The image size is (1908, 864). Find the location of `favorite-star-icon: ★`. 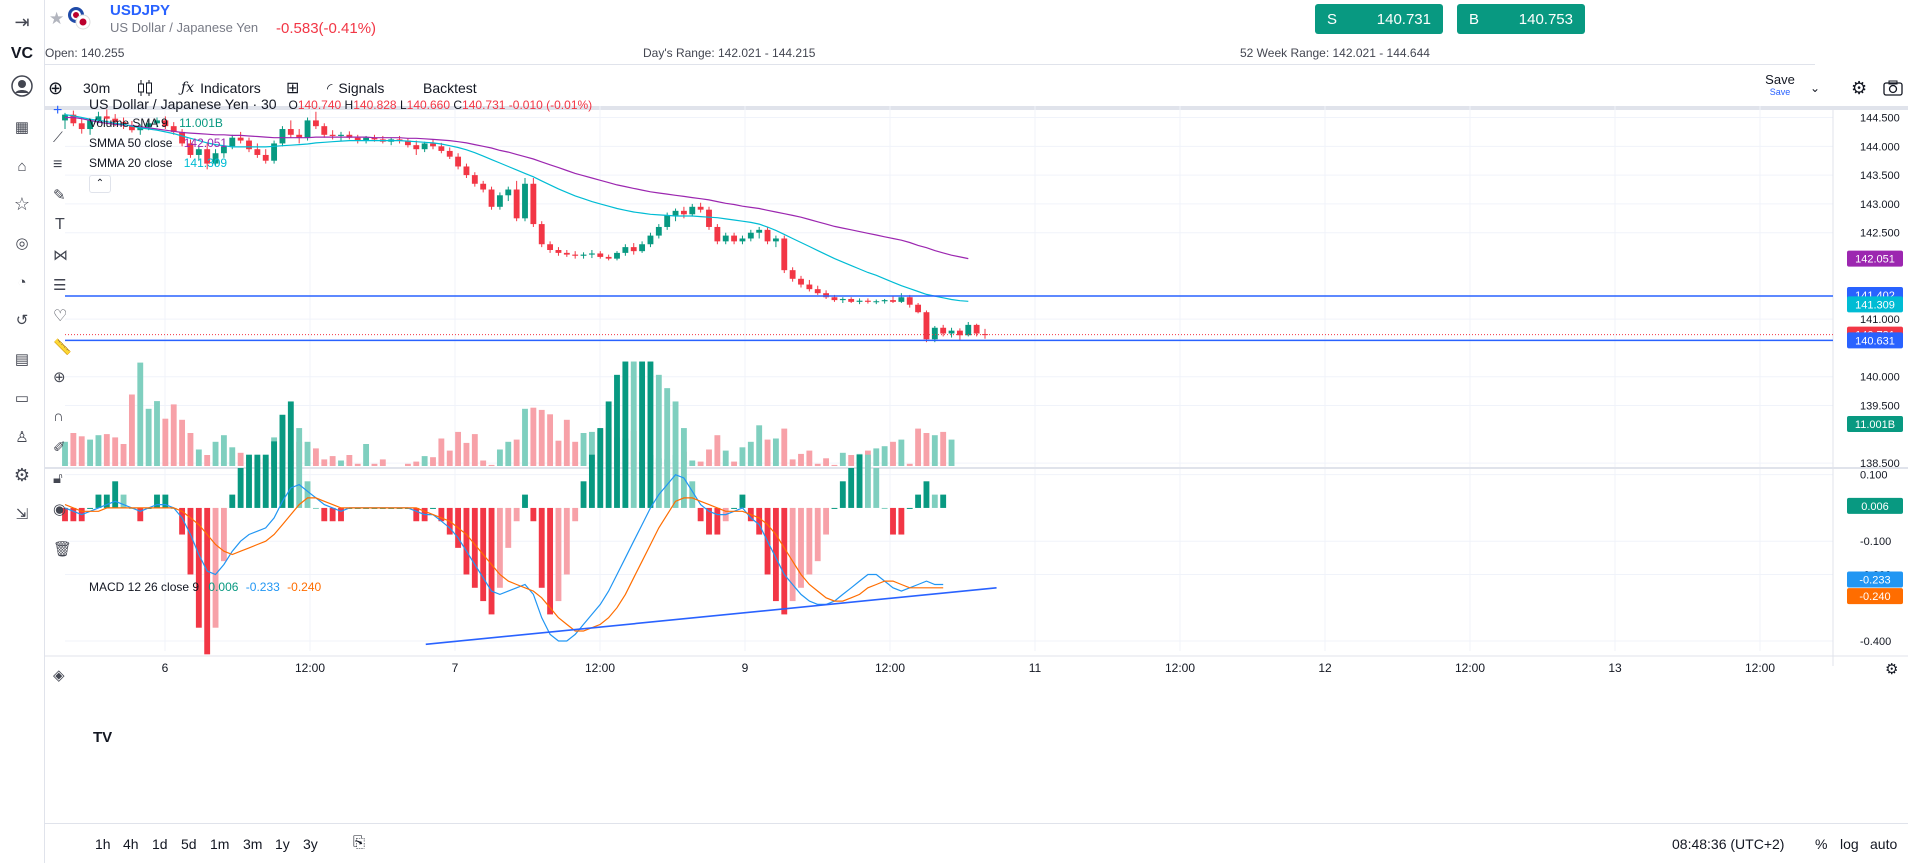

favorite-star-icon: ★ is located at coordinates (57, 18).